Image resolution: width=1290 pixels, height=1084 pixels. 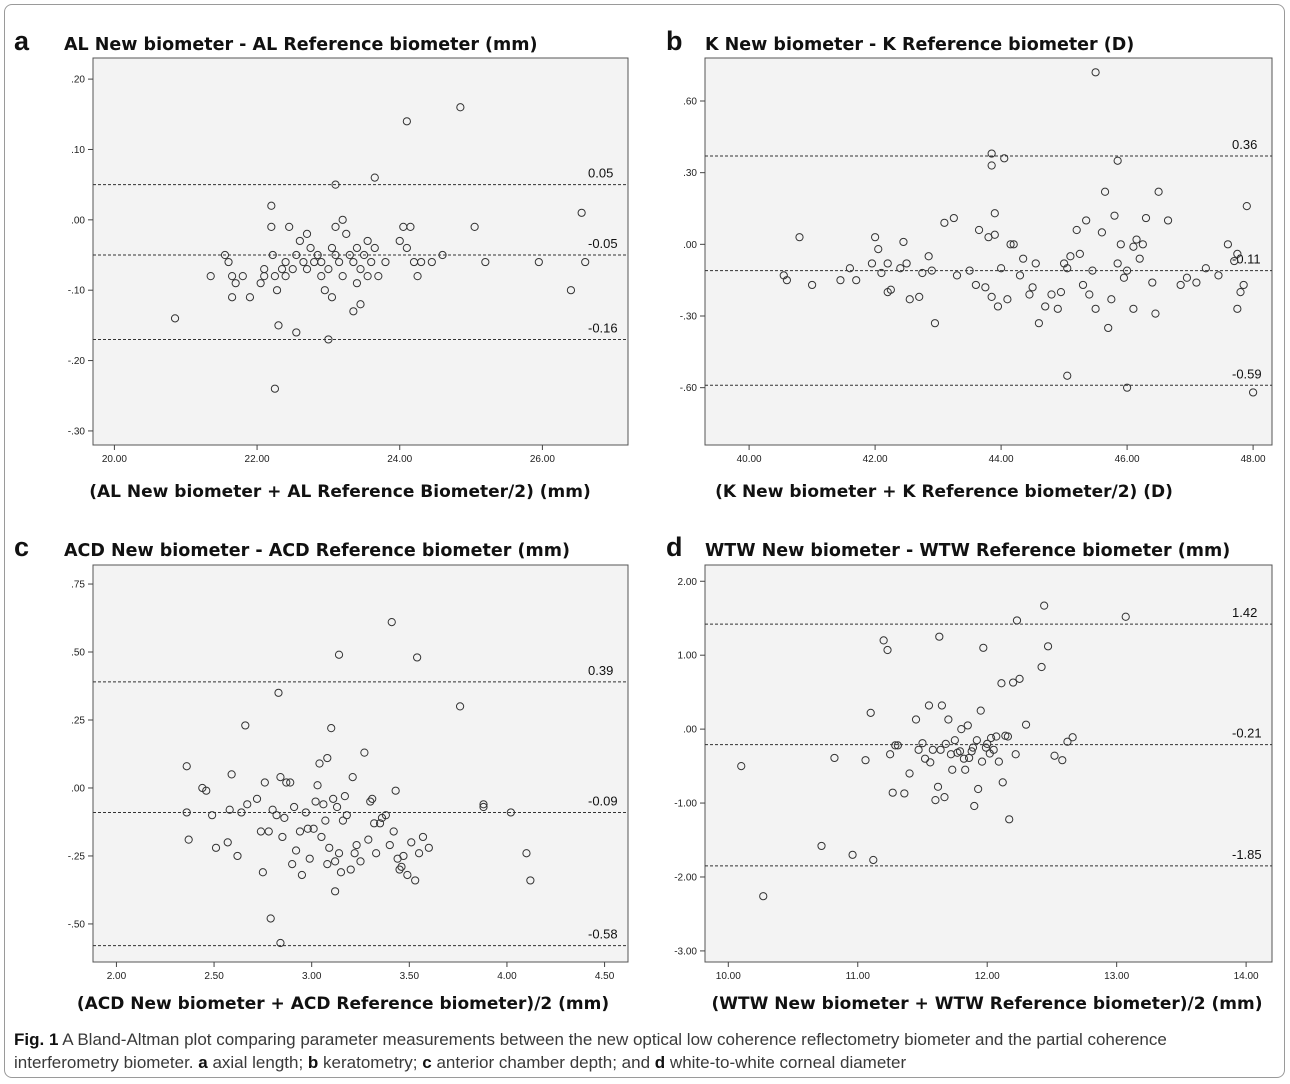 What do you see at coordinates (685, 877) in the screenshot?
I see `y-tick-label: -2.00` at bounding box center [685, 877].